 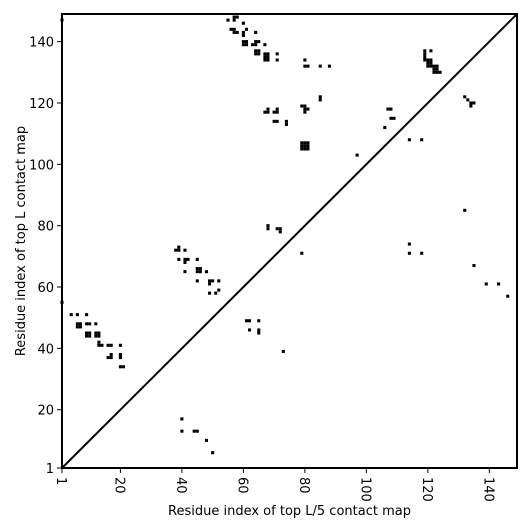 I want to click on x-tick-label: 20, so click(x=118, y=485).